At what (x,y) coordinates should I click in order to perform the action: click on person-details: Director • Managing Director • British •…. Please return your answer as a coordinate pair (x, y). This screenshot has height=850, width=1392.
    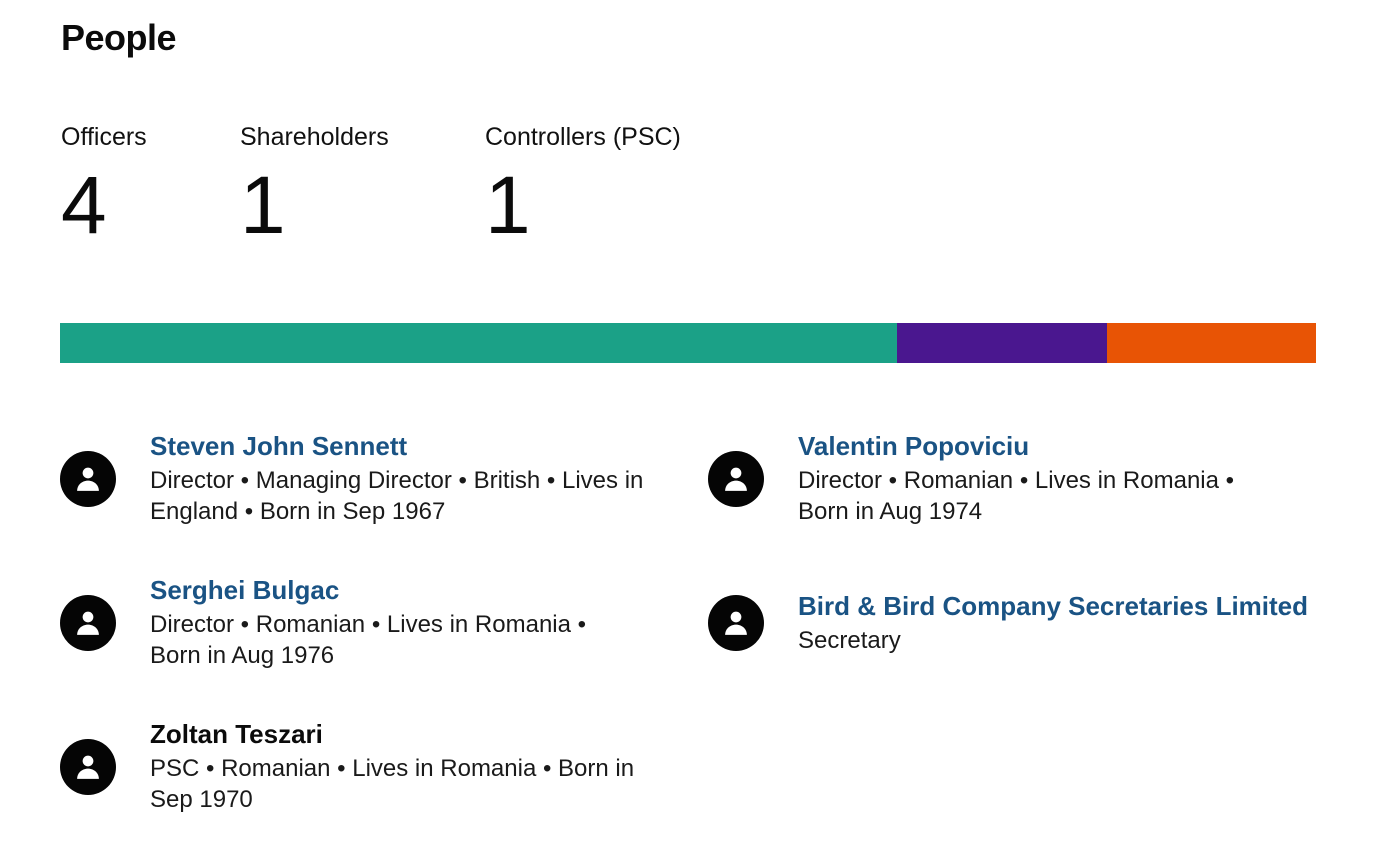
    Looking at the image, I should click on (397, 496).